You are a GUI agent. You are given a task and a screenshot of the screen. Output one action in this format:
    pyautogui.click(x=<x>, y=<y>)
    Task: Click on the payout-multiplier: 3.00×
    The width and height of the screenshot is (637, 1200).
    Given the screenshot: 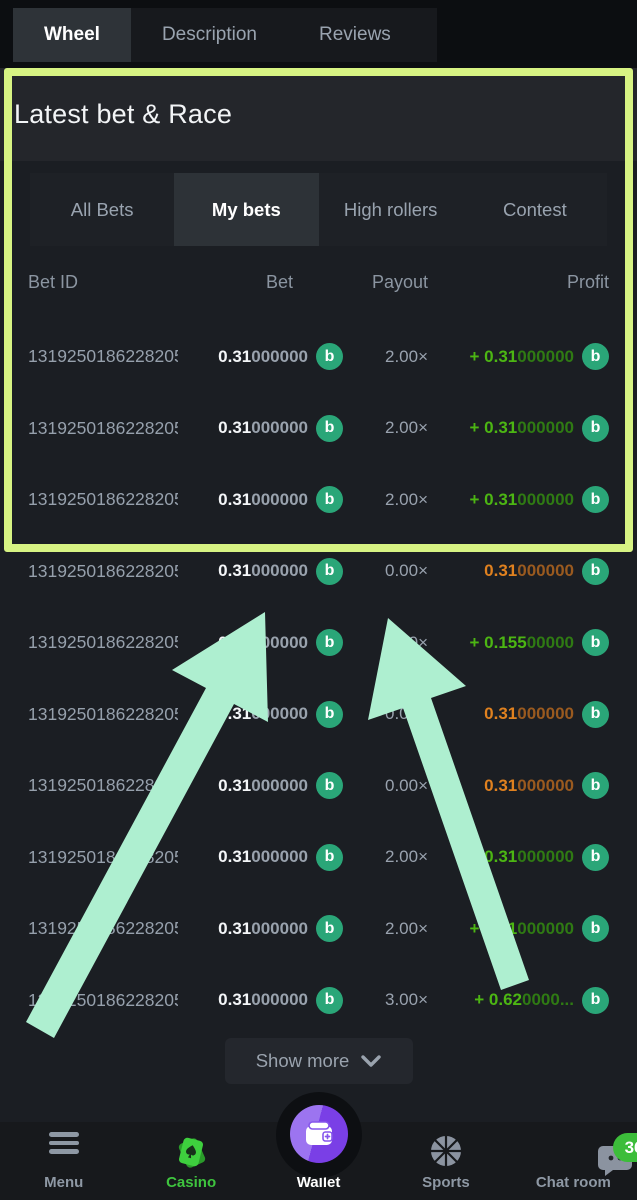 What is the action you would take?
    pyautogui.click(x=406, y=1000)
    